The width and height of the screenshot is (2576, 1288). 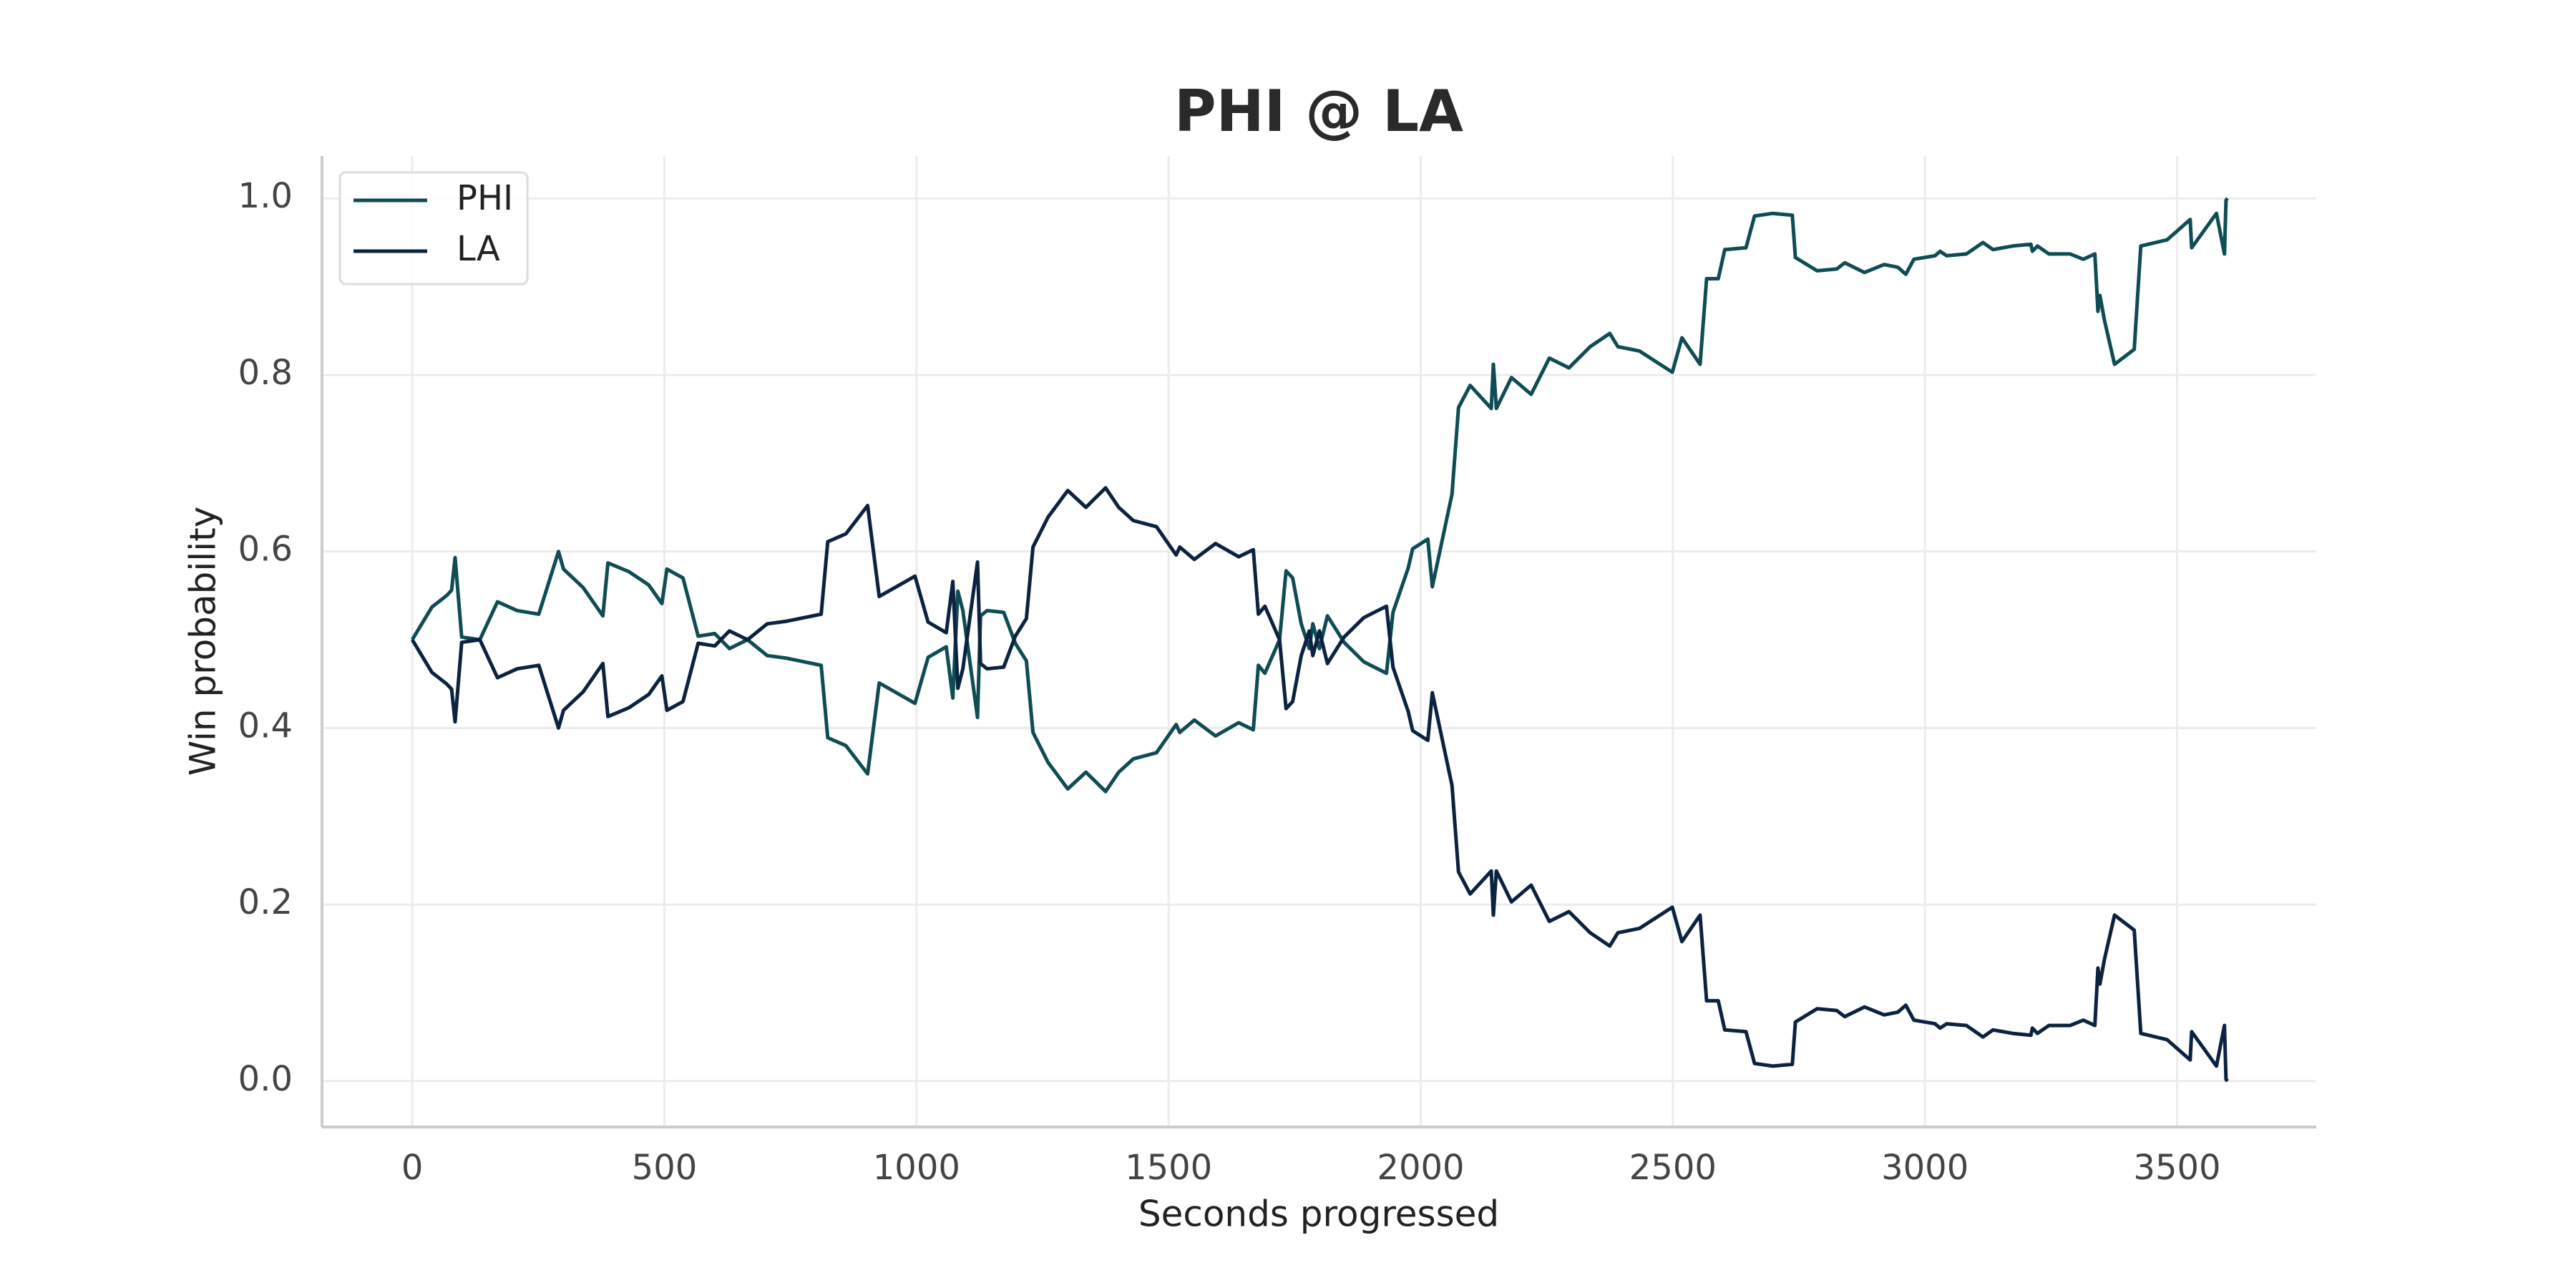 What do you see at coordinates (1318, 1214) in the screenshot?
I see `x-axis-label: Seconds progressed` at bounding box center [1318, 1214].